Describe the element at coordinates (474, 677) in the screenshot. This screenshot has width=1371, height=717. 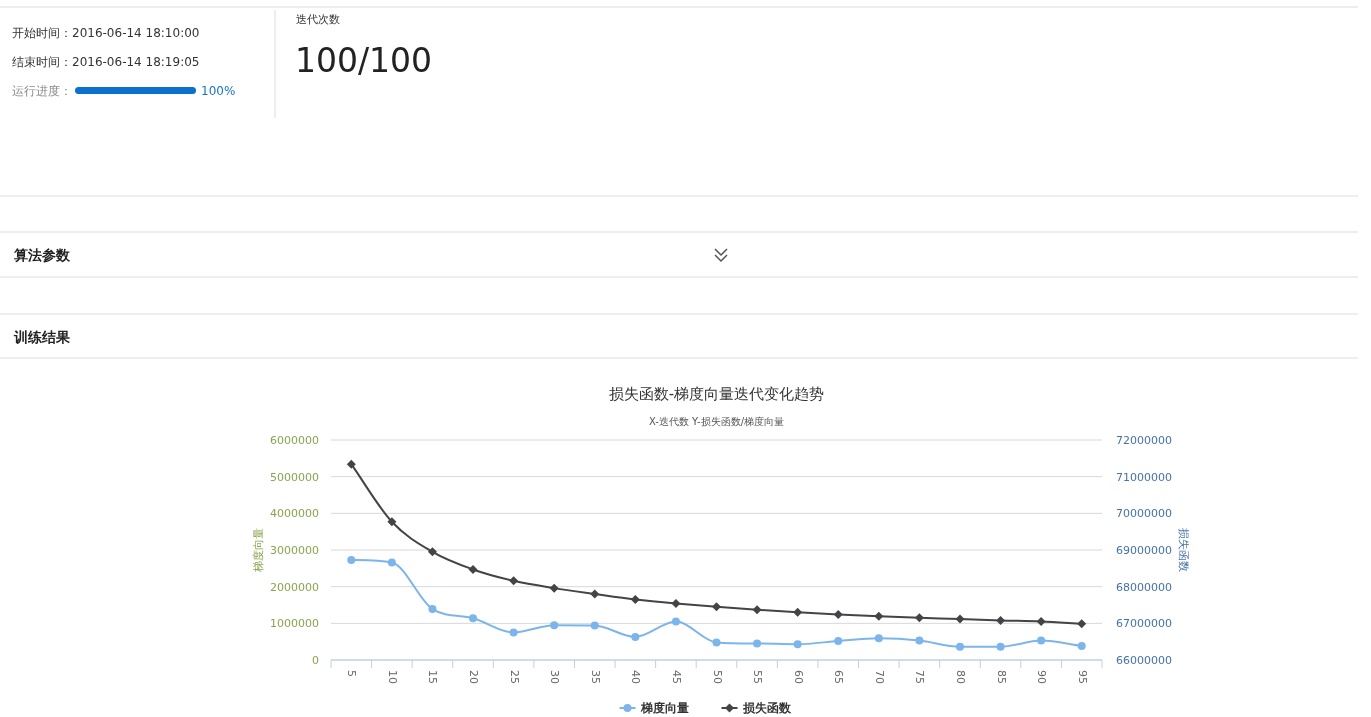
I see `x-tick-label: 20` at that location.